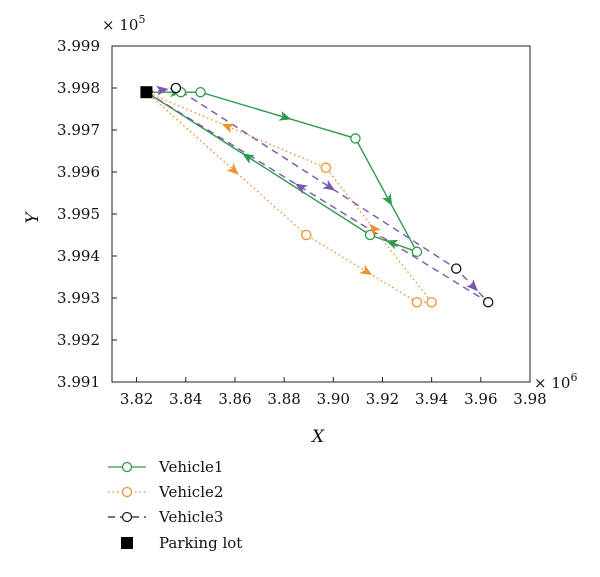 The width and height of the screenshot is (600, 577). I want to click on y-tick-label: 3.994, so click(78, 256).